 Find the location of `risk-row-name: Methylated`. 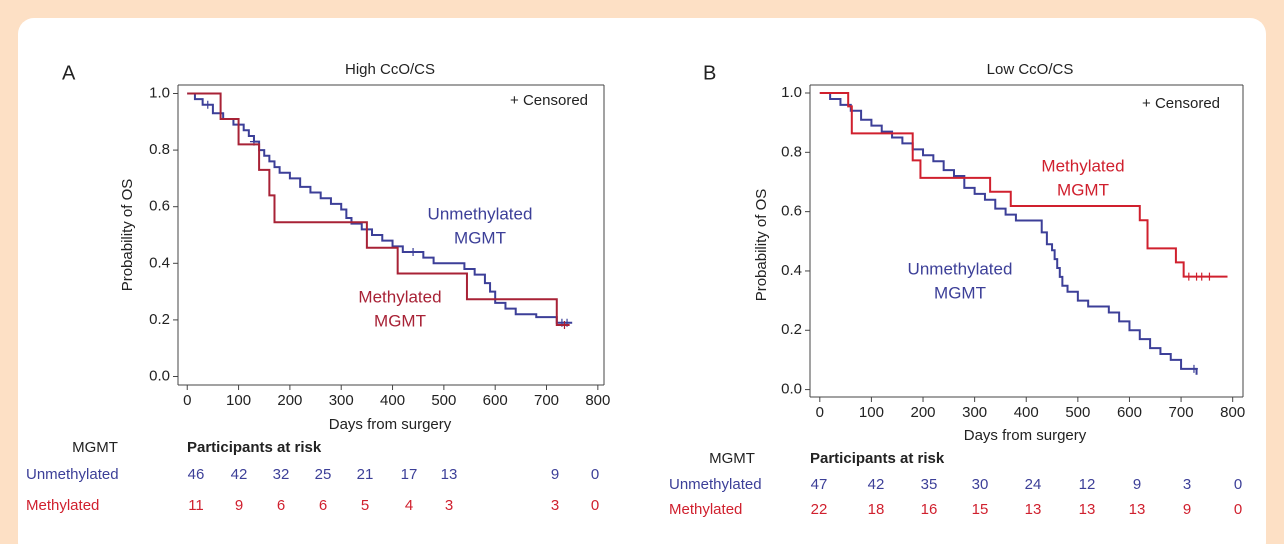

risk-row-name: Methylated is located at coordinates (62, 505).